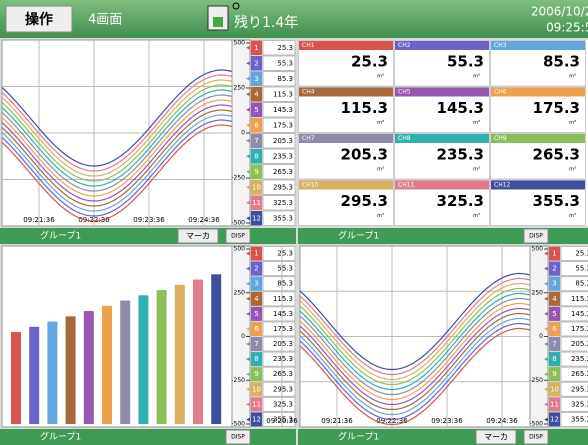  What do you see at coordinates (285, 63) in the screenshot?
I see `channel-value: 55.3` at bounding box center [285, 63].